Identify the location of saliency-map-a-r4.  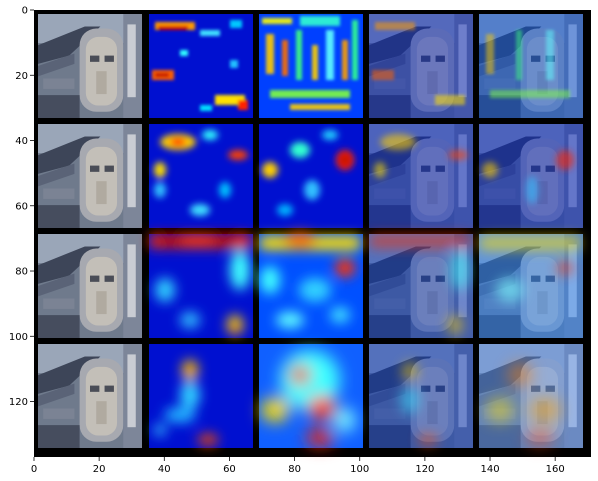
(201, 396).